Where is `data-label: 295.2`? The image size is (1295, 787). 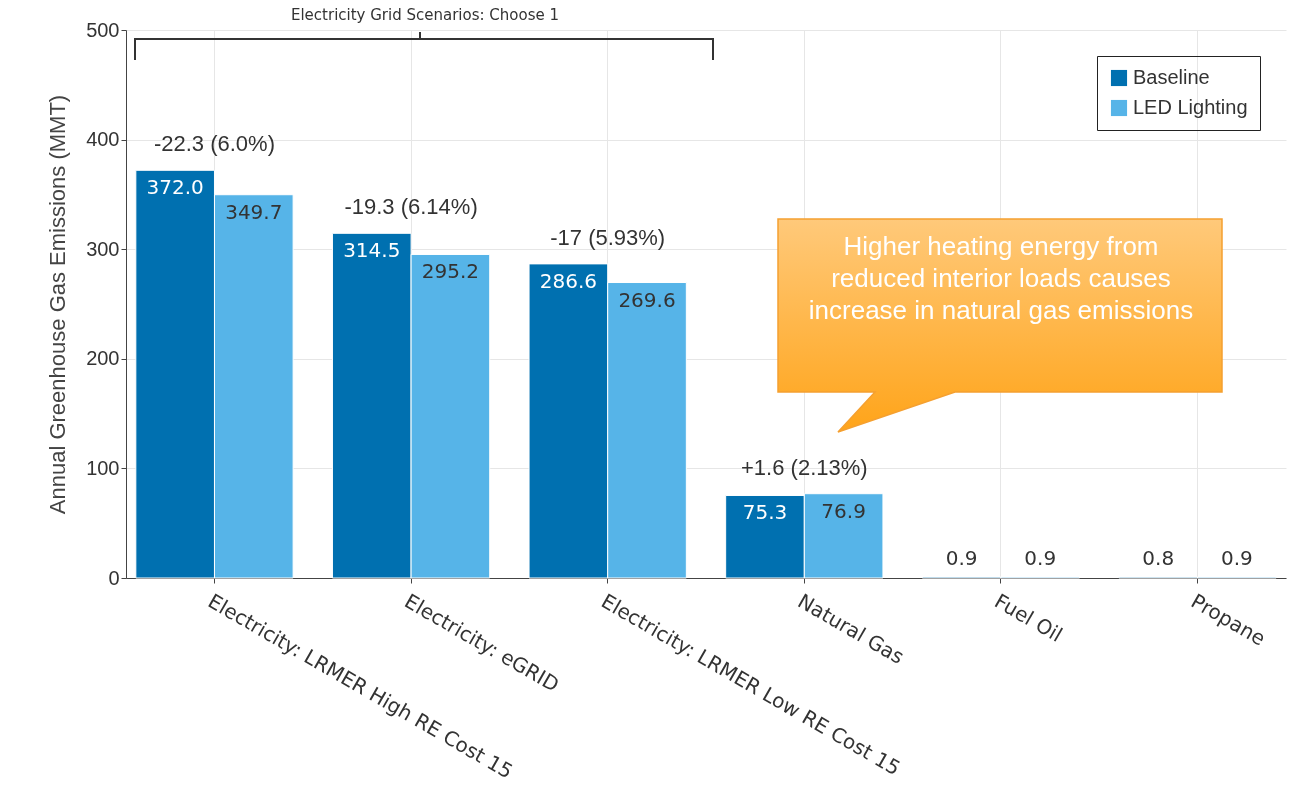 data-label: 295.2 is located at coordinates (450, 271).